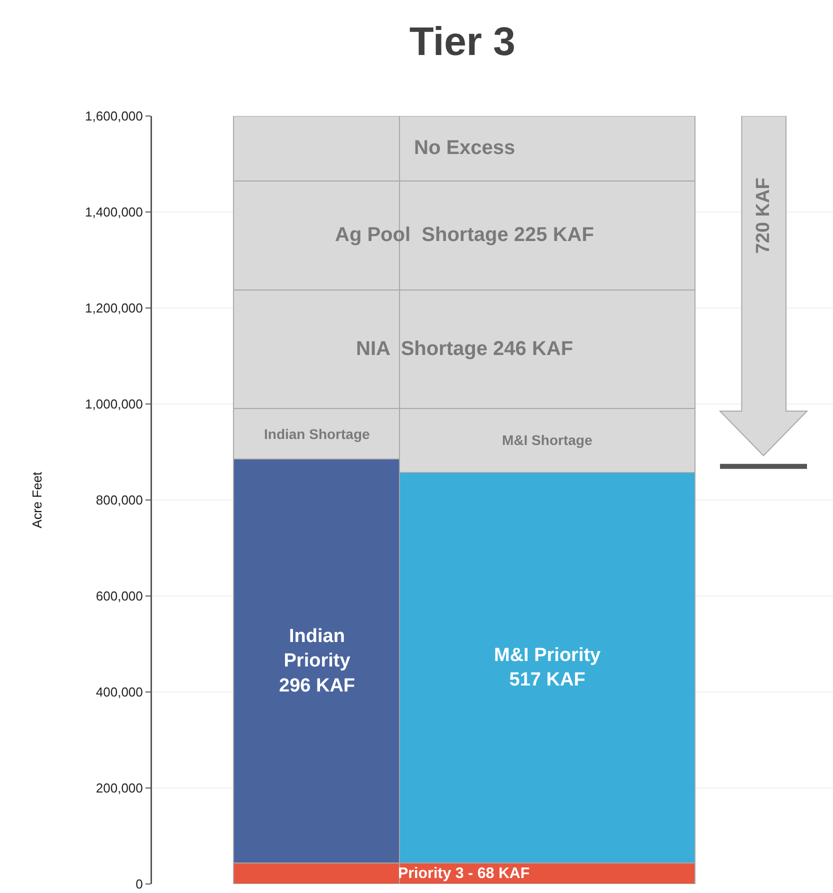 This screenshot has width=833, height=893. I want to click on series-label: M&I Shortage, so click(547, 440).